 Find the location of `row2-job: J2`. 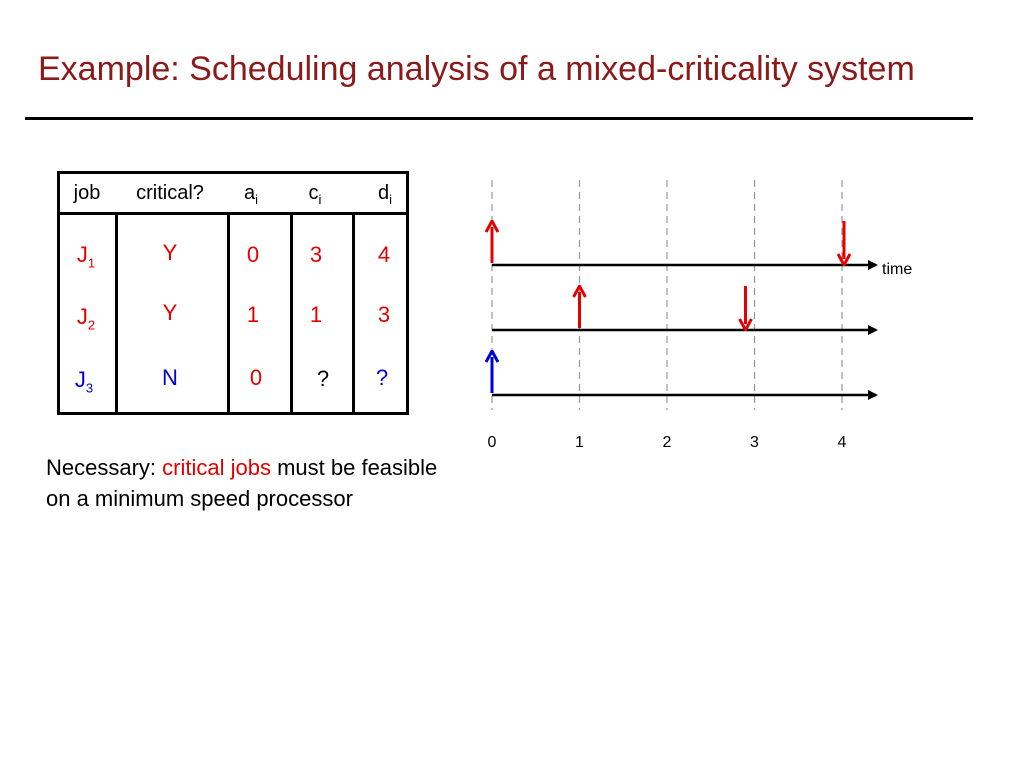

row2-job: J2 is located at coordinates (86, 318).